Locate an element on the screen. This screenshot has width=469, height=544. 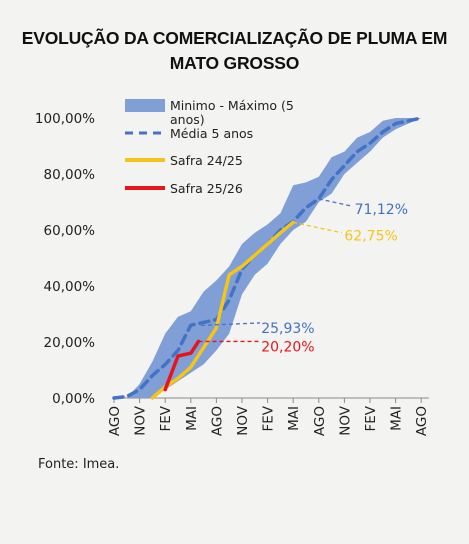
chart-title-line-2: MATO GROSSO is located at coordinates (234, 63).